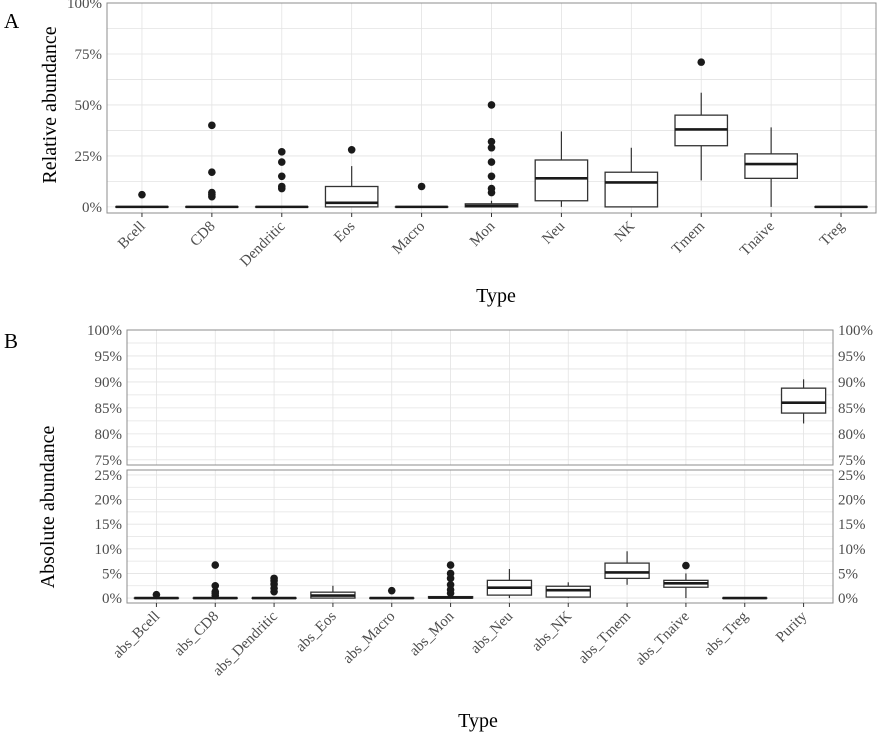 The image size is (886, 737). What do you see at coordinates (625, 231) in the screenshot?
I see `panel-a-x-tick-label: NK` at bounding box center [625, 231].